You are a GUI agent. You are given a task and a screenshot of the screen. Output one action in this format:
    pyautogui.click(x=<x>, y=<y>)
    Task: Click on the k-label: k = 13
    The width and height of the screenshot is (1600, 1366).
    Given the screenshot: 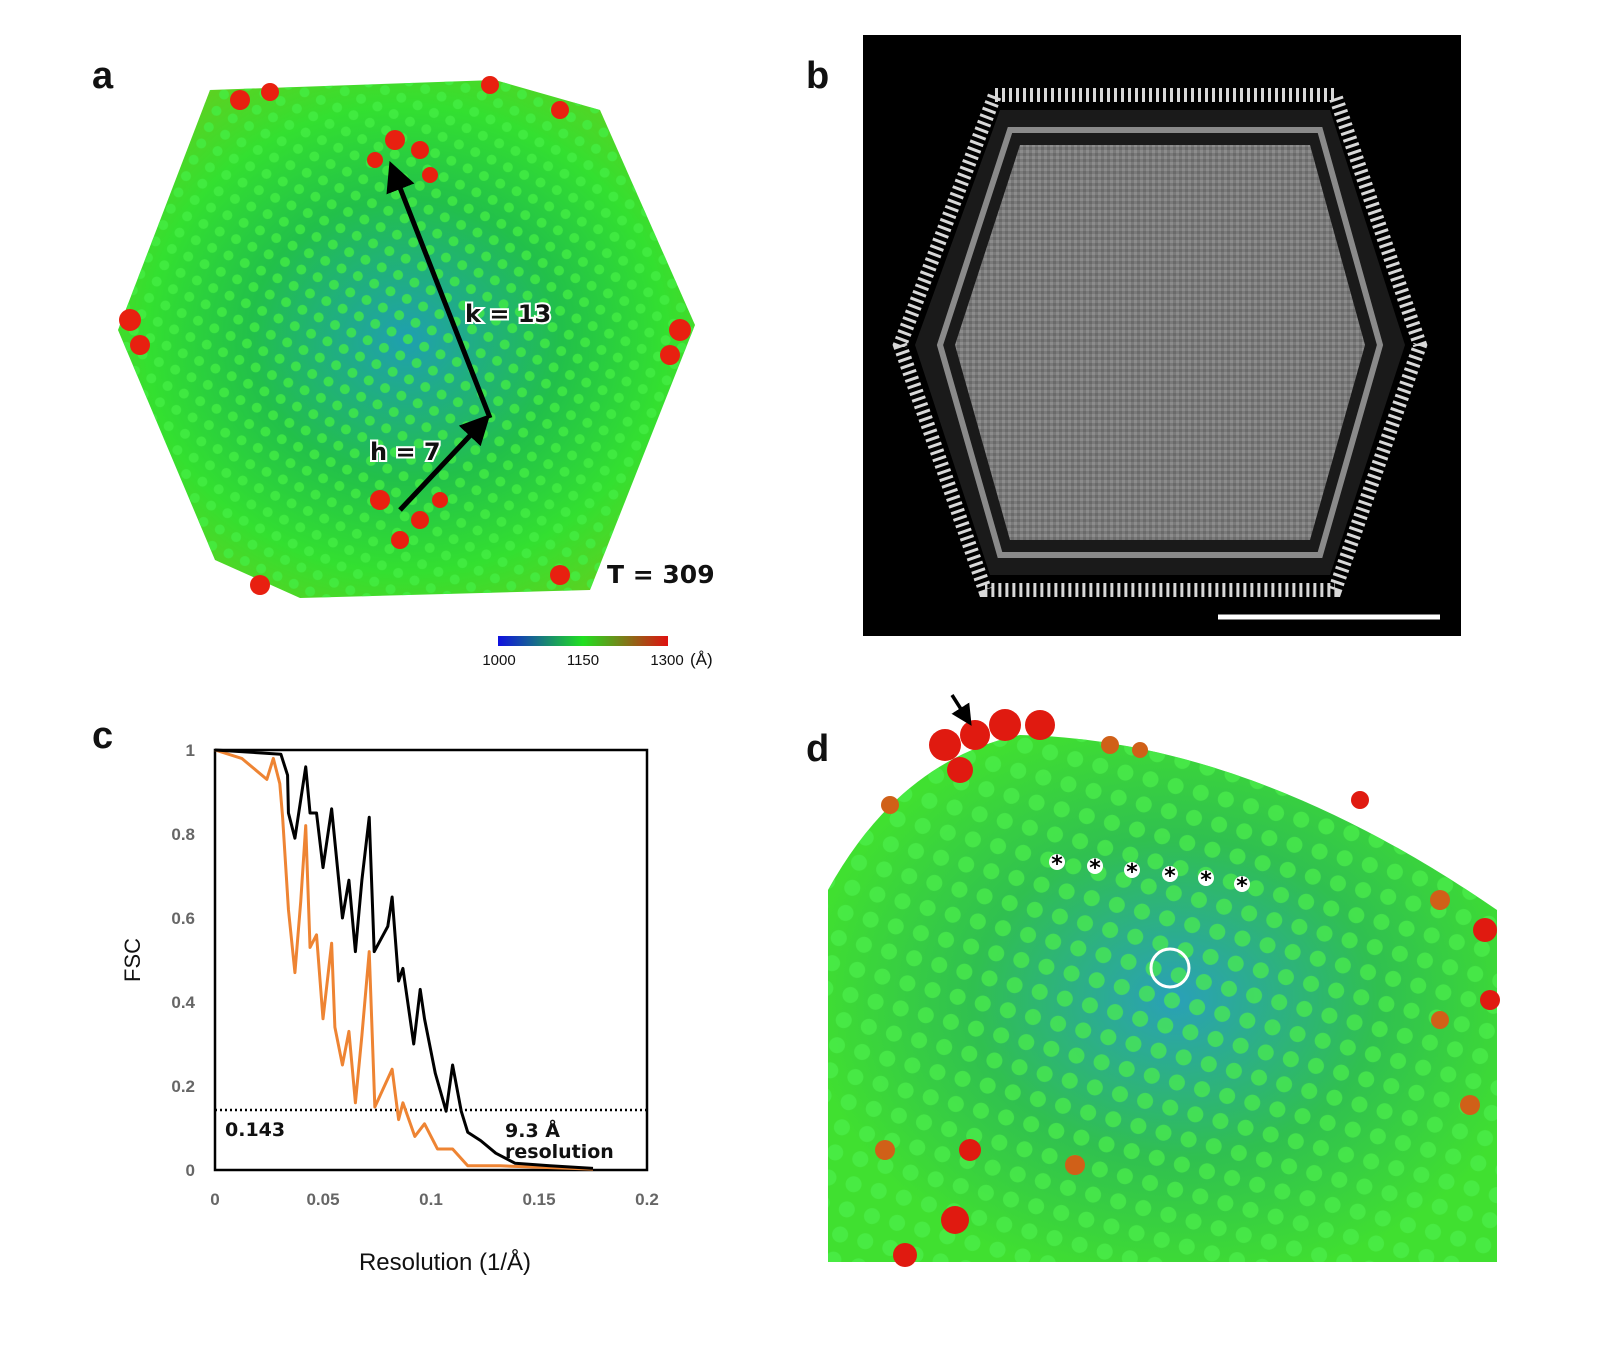 What is the action you would take?
    pyautogui.click(x=508, y=314)
    